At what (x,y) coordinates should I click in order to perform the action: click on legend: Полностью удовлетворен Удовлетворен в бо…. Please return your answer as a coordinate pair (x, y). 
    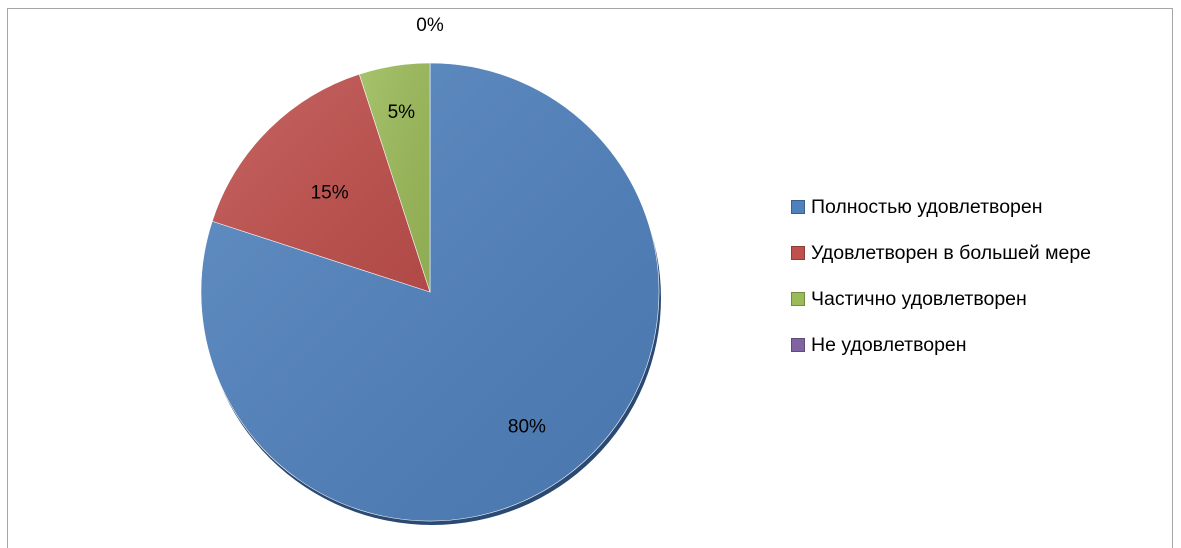
    Looking at the image, I should click on (941, 287).